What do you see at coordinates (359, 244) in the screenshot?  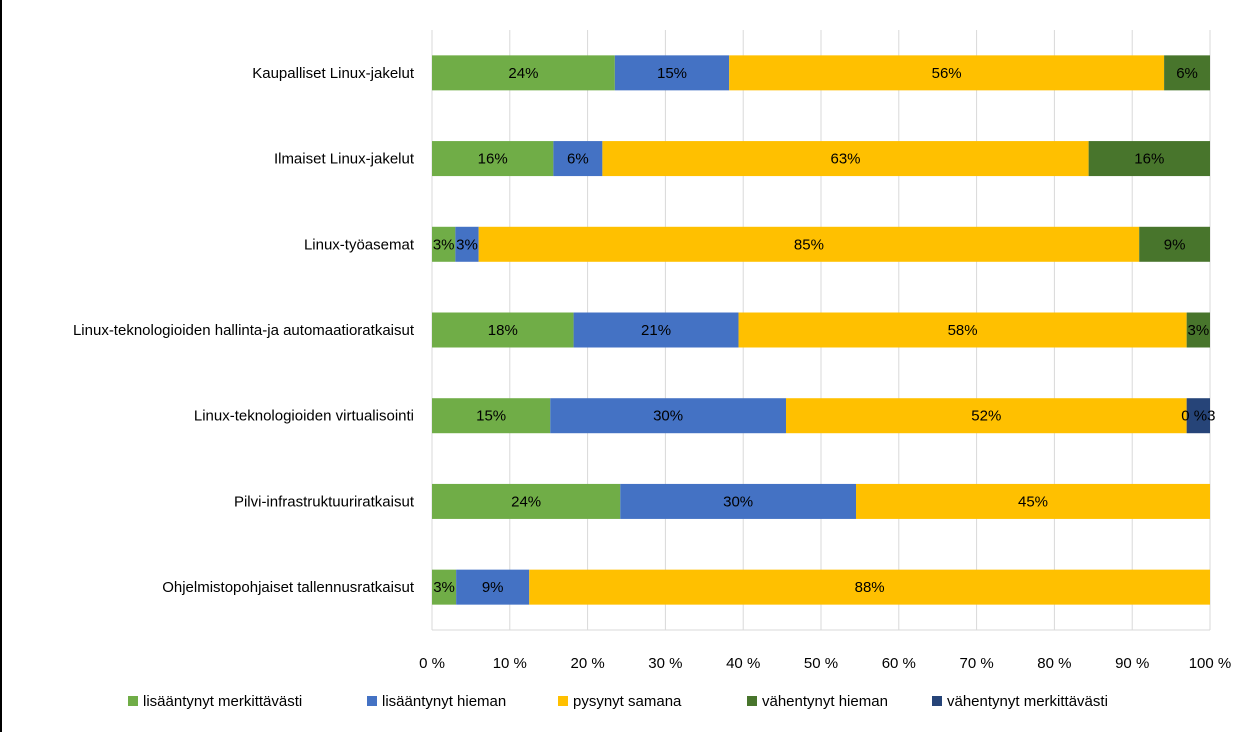 I see `category-label: Linux-työasemat` at bounding box center [359, 244].